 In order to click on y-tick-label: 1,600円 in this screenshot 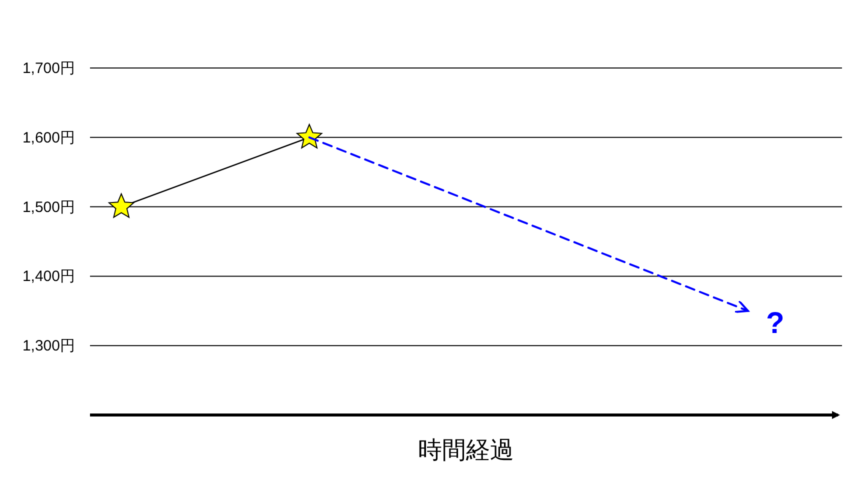, I will do `click(48, 137)`.